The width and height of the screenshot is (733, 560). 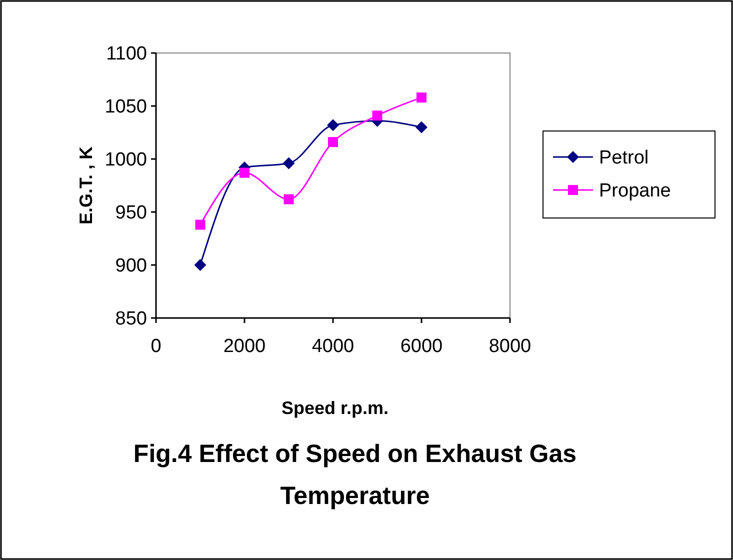 What do you see at coordinates (333, 346) in the screenshot?
I see `x-tick-label: 4000` at bounding box center [333, 346].